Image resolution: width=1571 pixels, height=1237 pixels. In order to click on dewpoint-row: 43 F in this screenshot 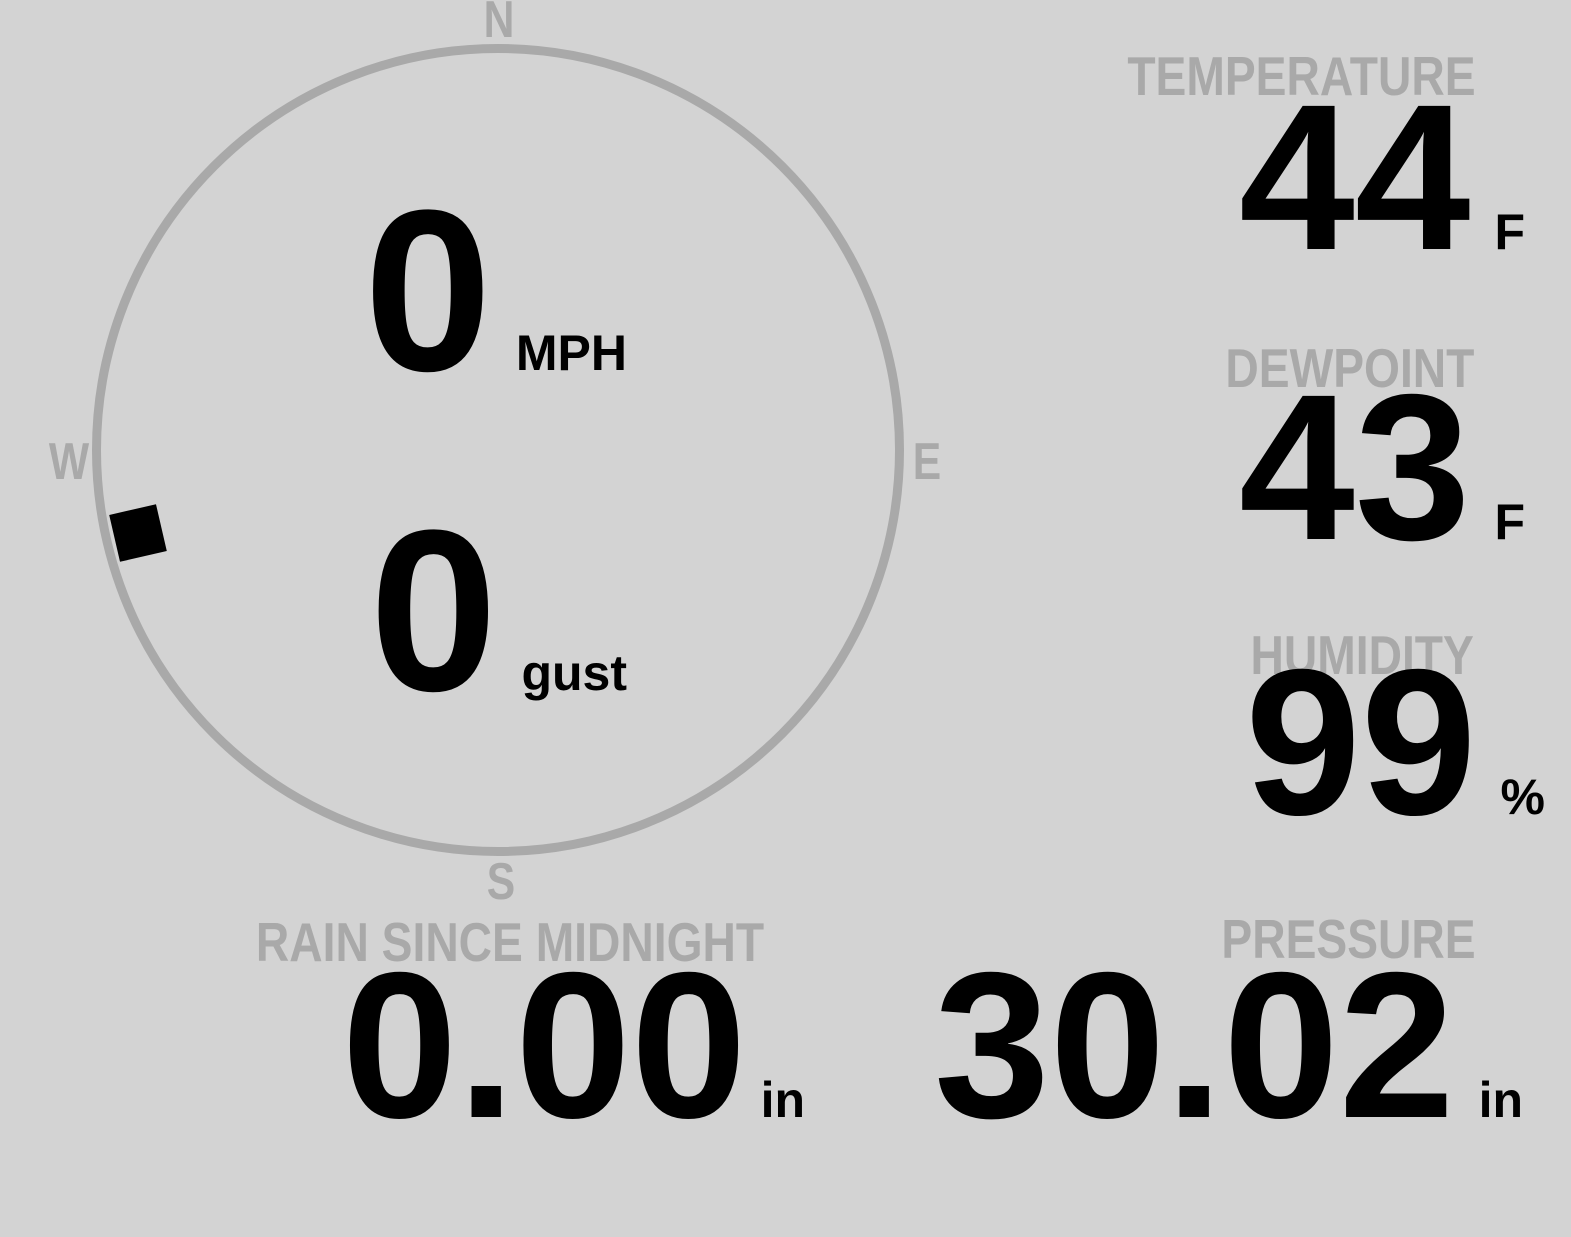, I will do `click(1382, 468)`.